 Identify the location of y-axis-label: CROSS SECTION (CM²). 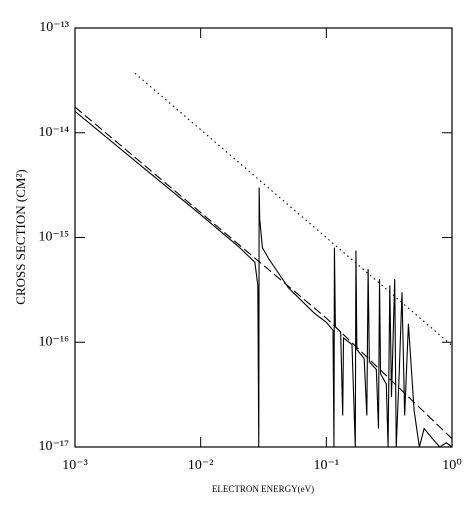
(20, 236).